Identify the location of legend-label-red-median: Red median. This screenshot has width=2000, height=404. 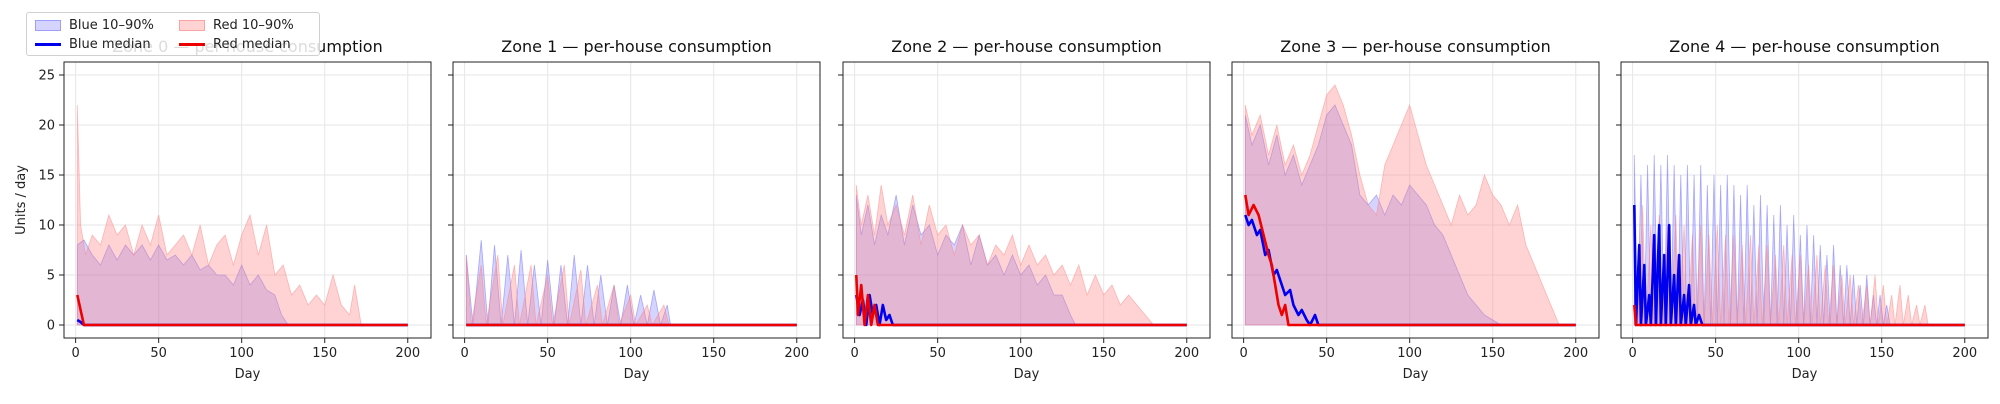
(252, 44).